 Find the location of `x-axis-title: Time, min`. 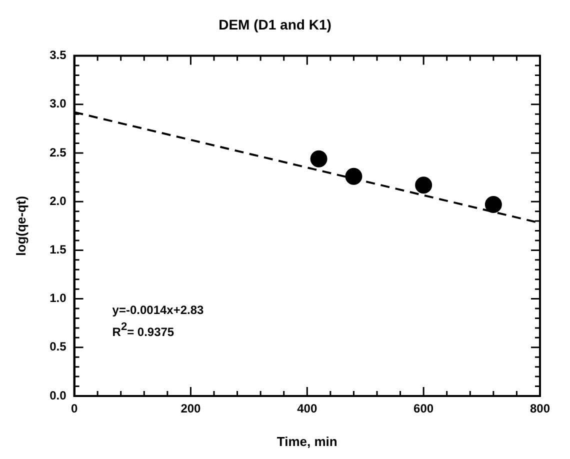

x-axis-title: Time, min is located at coordinates (307, 441).